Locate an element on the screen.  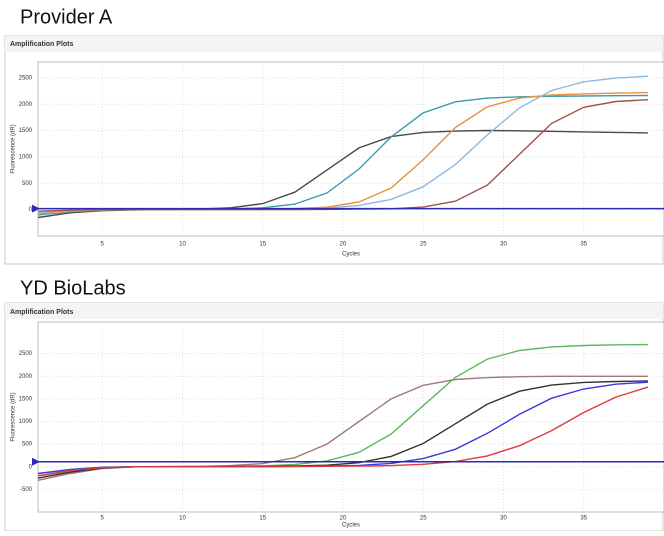
y-tick-label: -500 is located at coordinates (26, 490).